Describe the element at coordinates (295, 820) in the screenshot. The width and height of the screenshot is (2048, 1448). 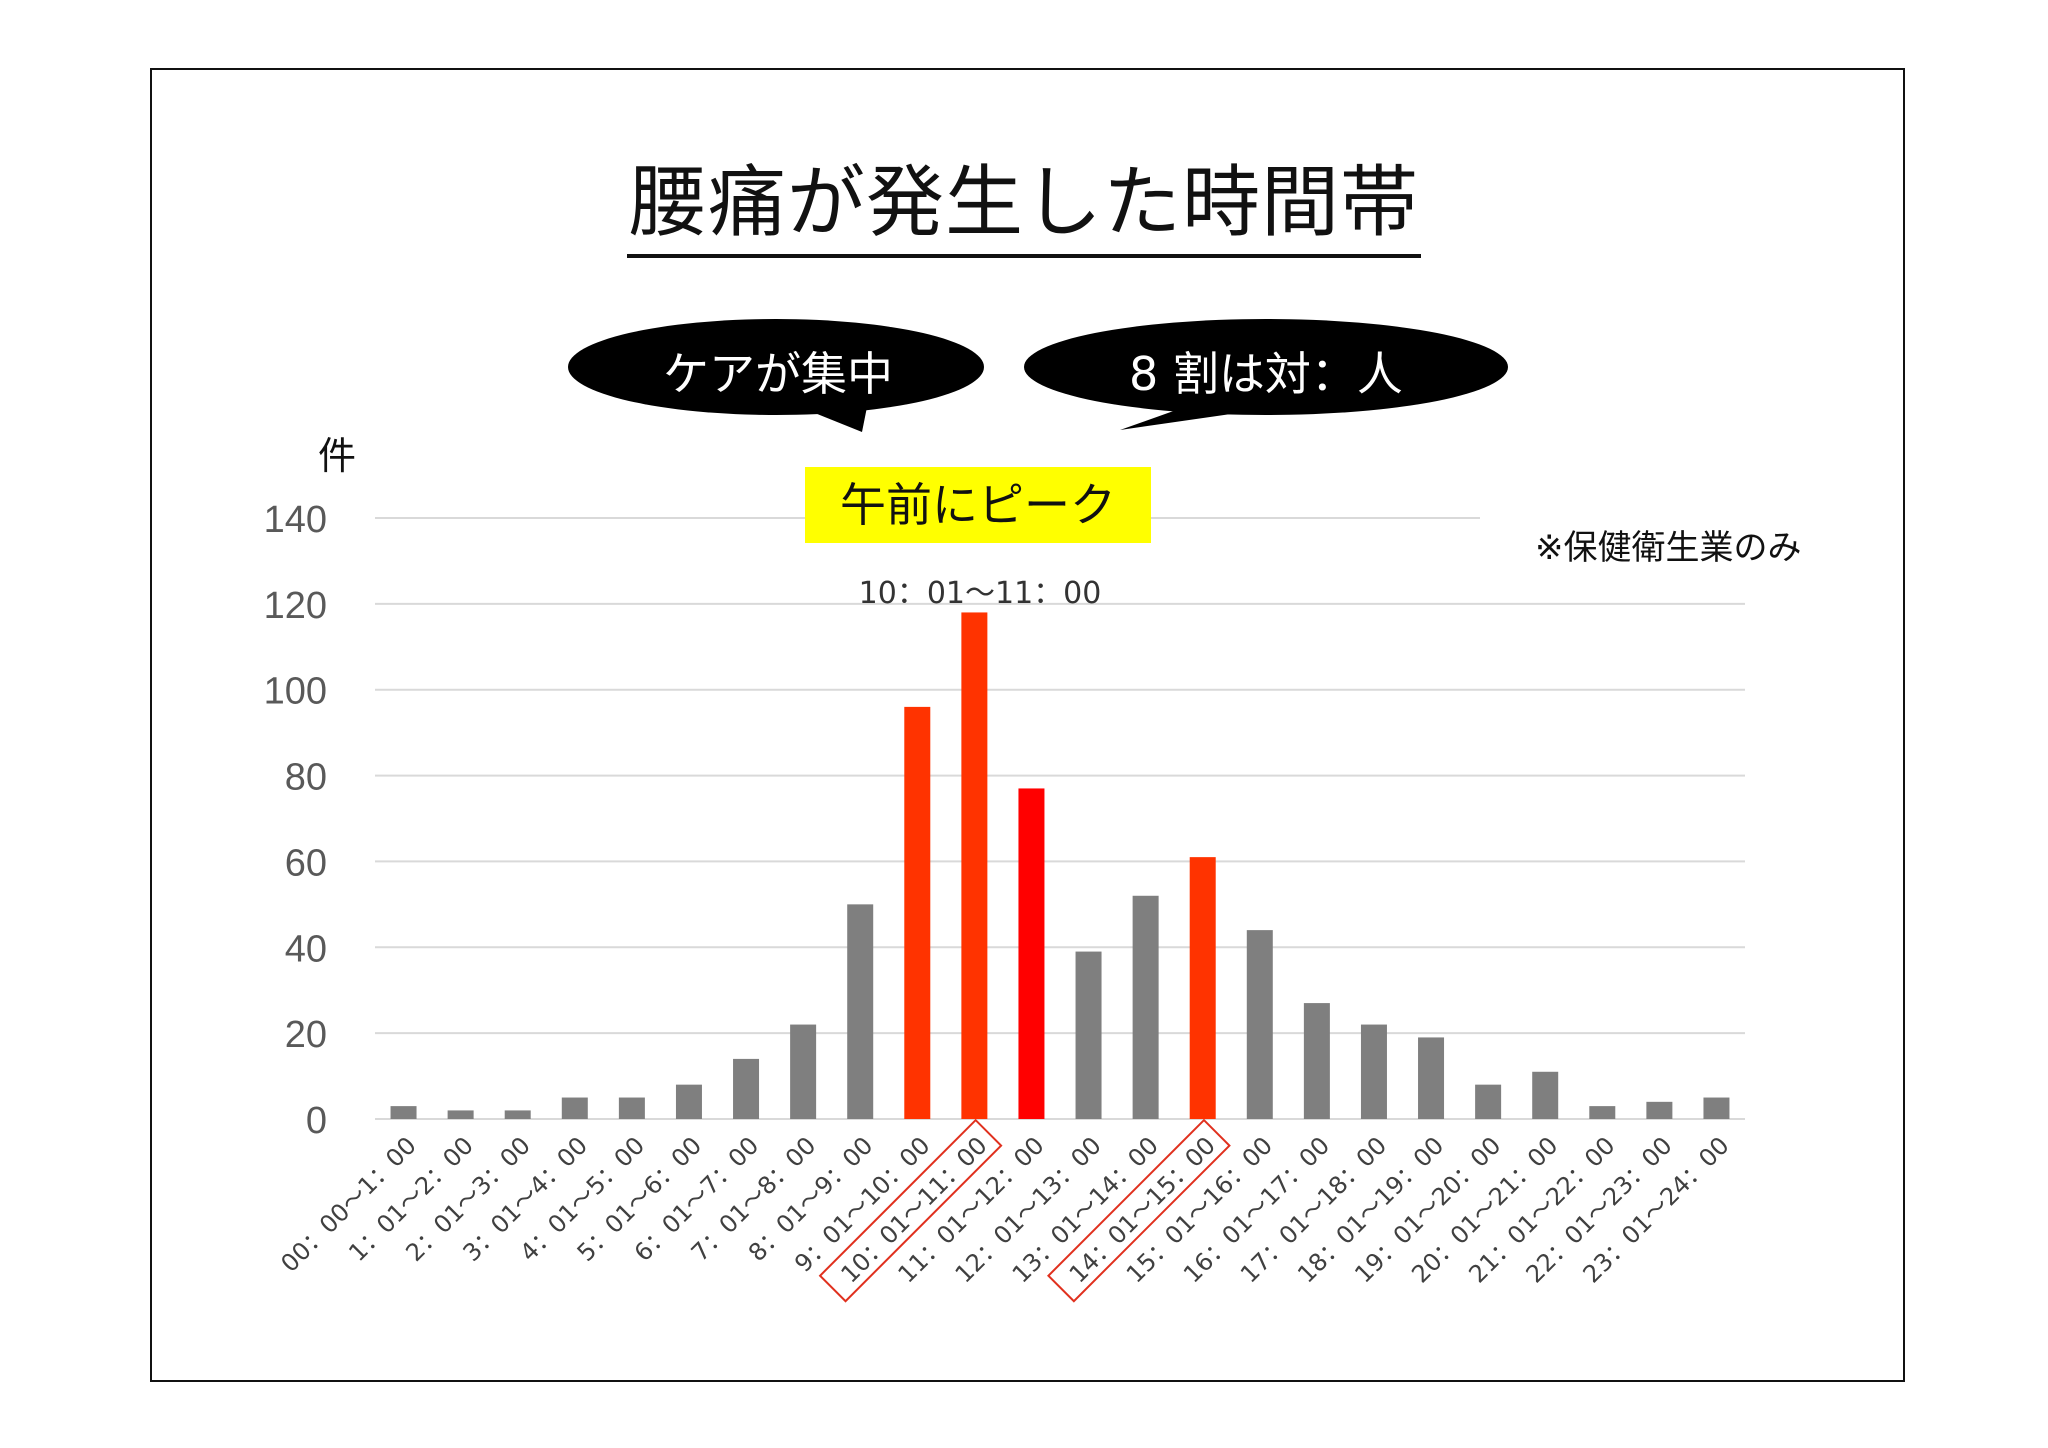
I see `y-axis-ticks: 0 20 40 60 80 100 120 140` at that location.